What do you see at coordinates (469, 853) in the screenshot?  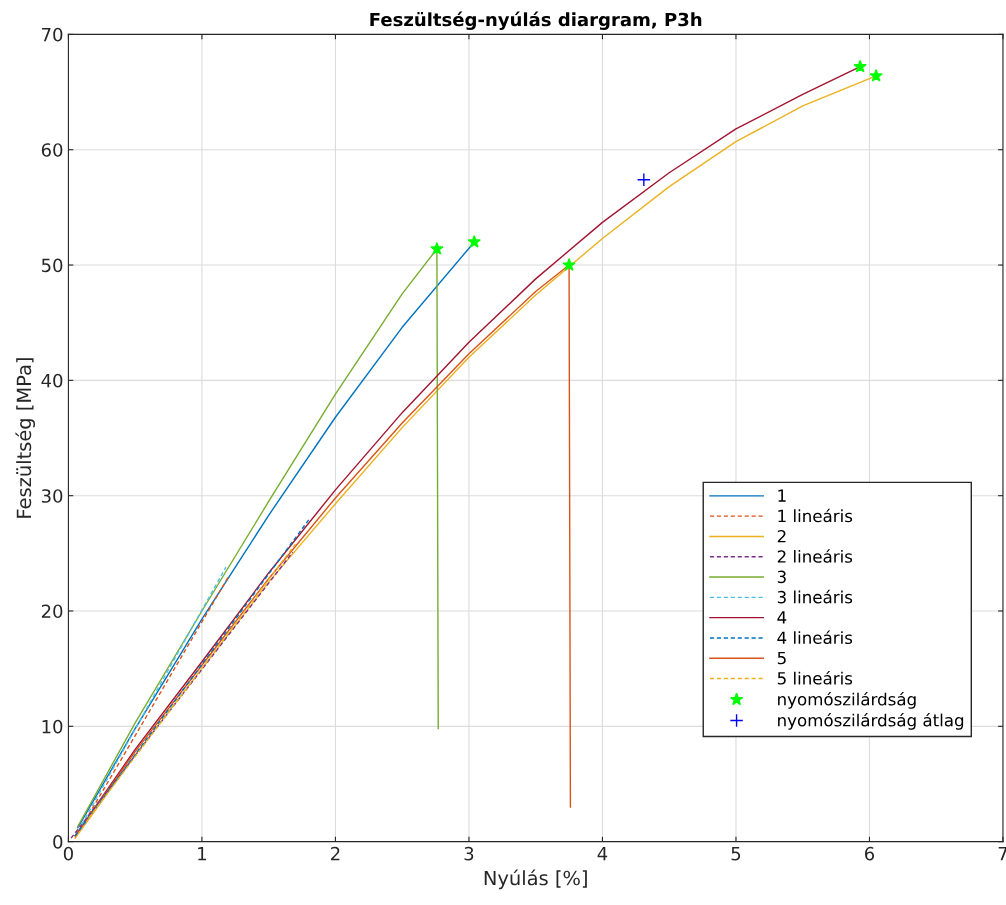 I see `x-tick-label: 3` at bounding box center [469, 853].